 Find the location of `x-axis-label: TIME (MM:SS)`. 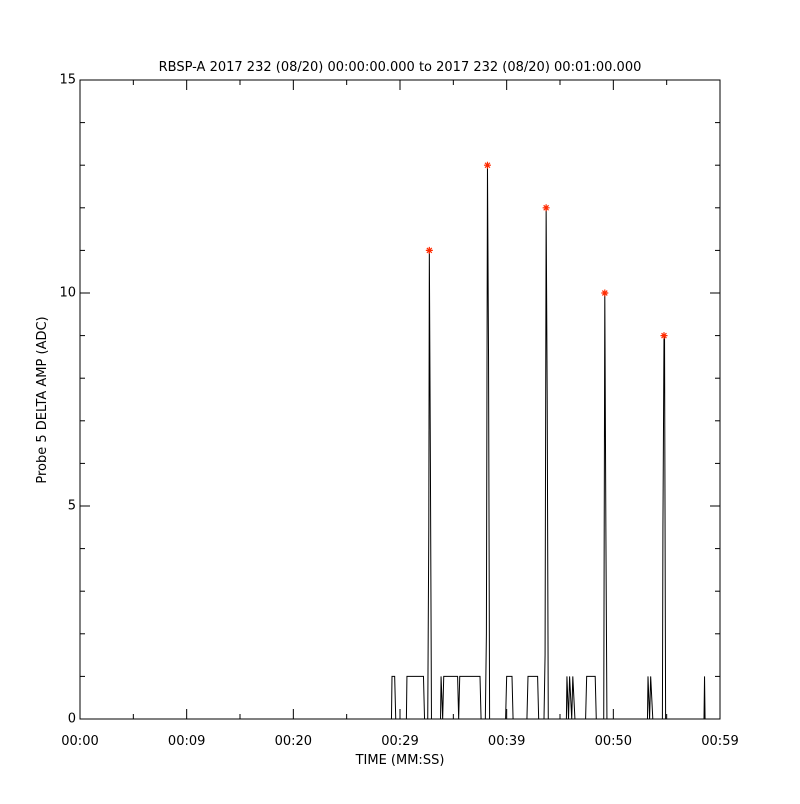

x-axis-label: TIME (MM:SS) is located at coordinates (400, 760).